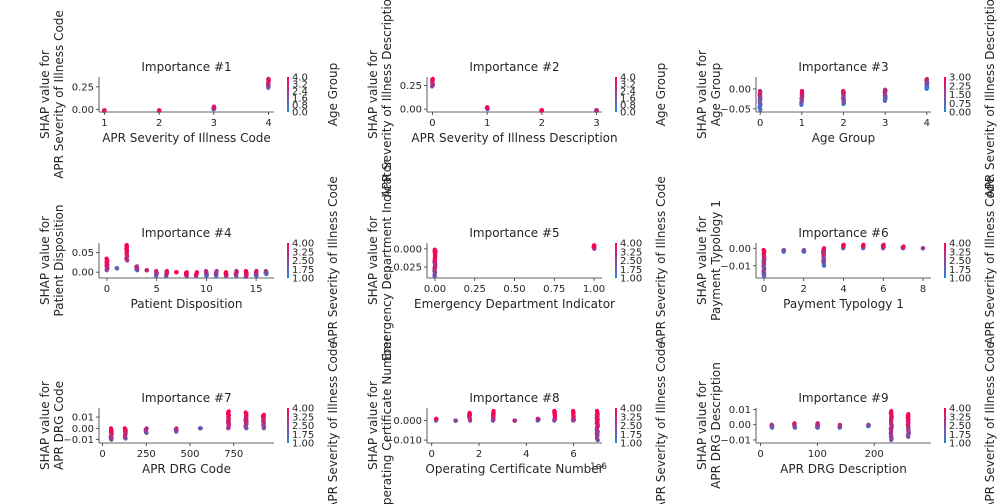  Describe the element at coordinates (514, 398) in the screenshot. I see `panel-title: Importance #8` at that location.